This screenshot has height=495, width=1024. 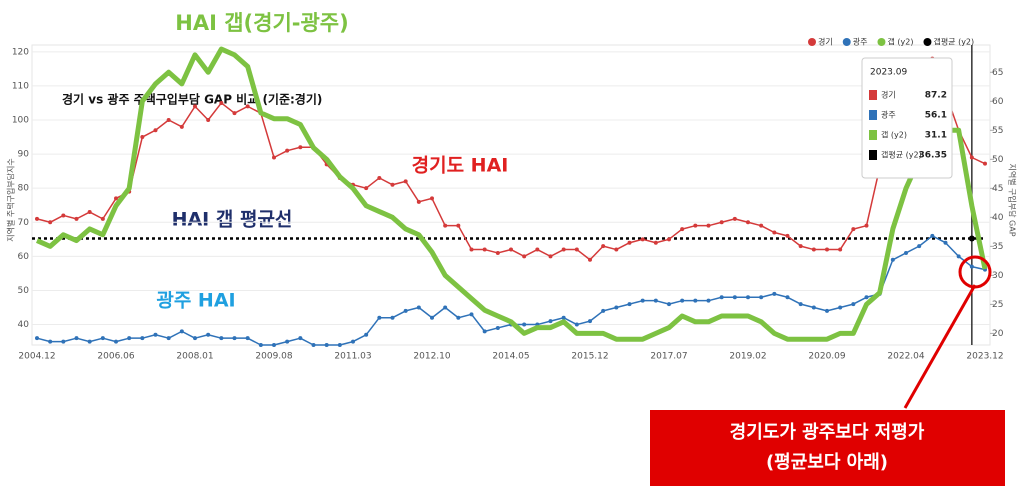 What do you see at coordinates (668, 357) in the screenshot?
I see `x-tick-label: 2017.07` at bounding box center [668, 357].